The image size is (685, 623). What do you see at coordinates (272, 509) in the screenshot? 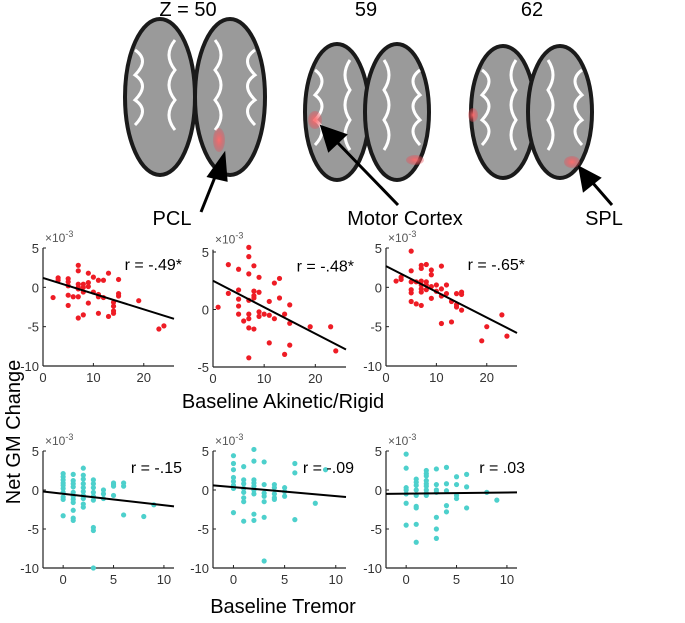
I see `scatter-plot-5: 0 5 10 5 0 -5 -10 ×10⁻³ r = -.09` at bounding box center [272, 509].